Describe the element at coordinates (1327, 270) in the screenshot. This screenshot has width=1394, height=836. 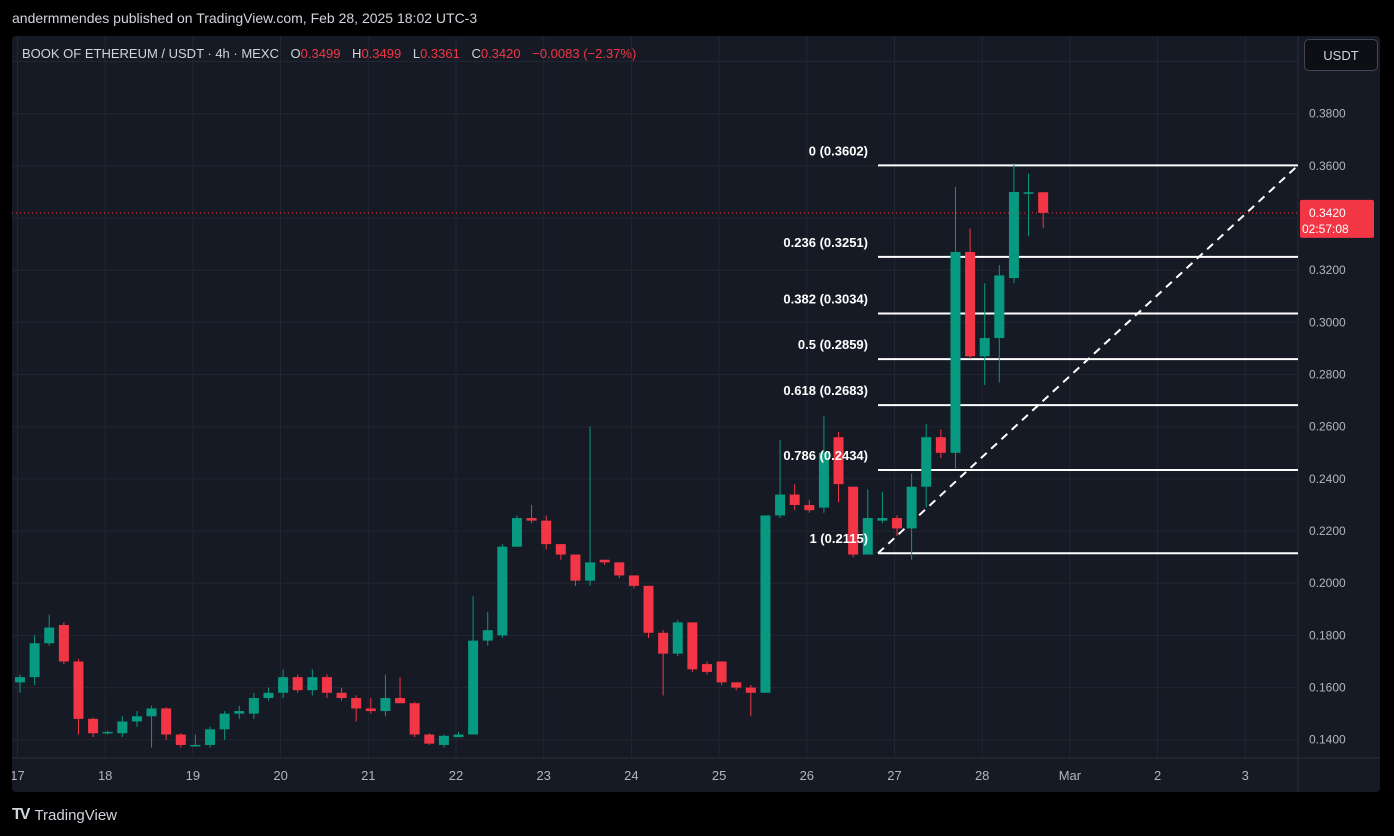
I see `y-tick-label: 0.3200` at that location.